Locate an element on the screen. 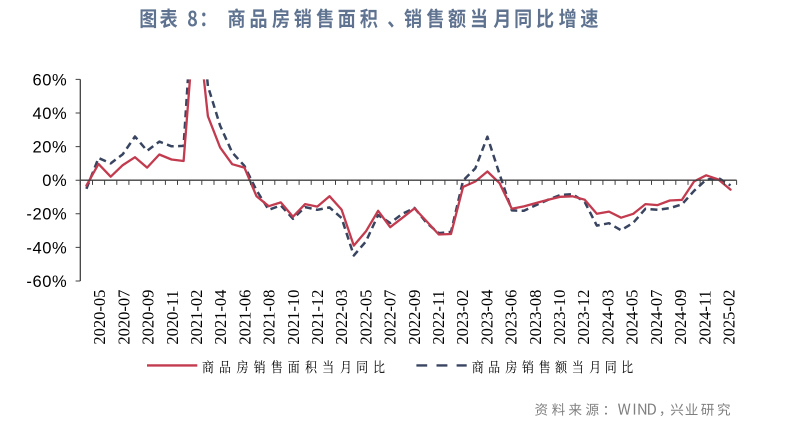 This screenshot has width=789, height=434. svg-text: 2024-11 is located at coordinates (704, 317).